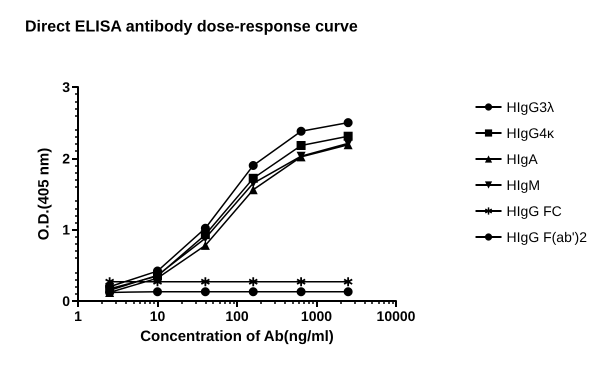  What do you see at coordinates (316, 316) in the screenshot?
I see `x-tick-label: 1000` at bounding box center [316, 316].